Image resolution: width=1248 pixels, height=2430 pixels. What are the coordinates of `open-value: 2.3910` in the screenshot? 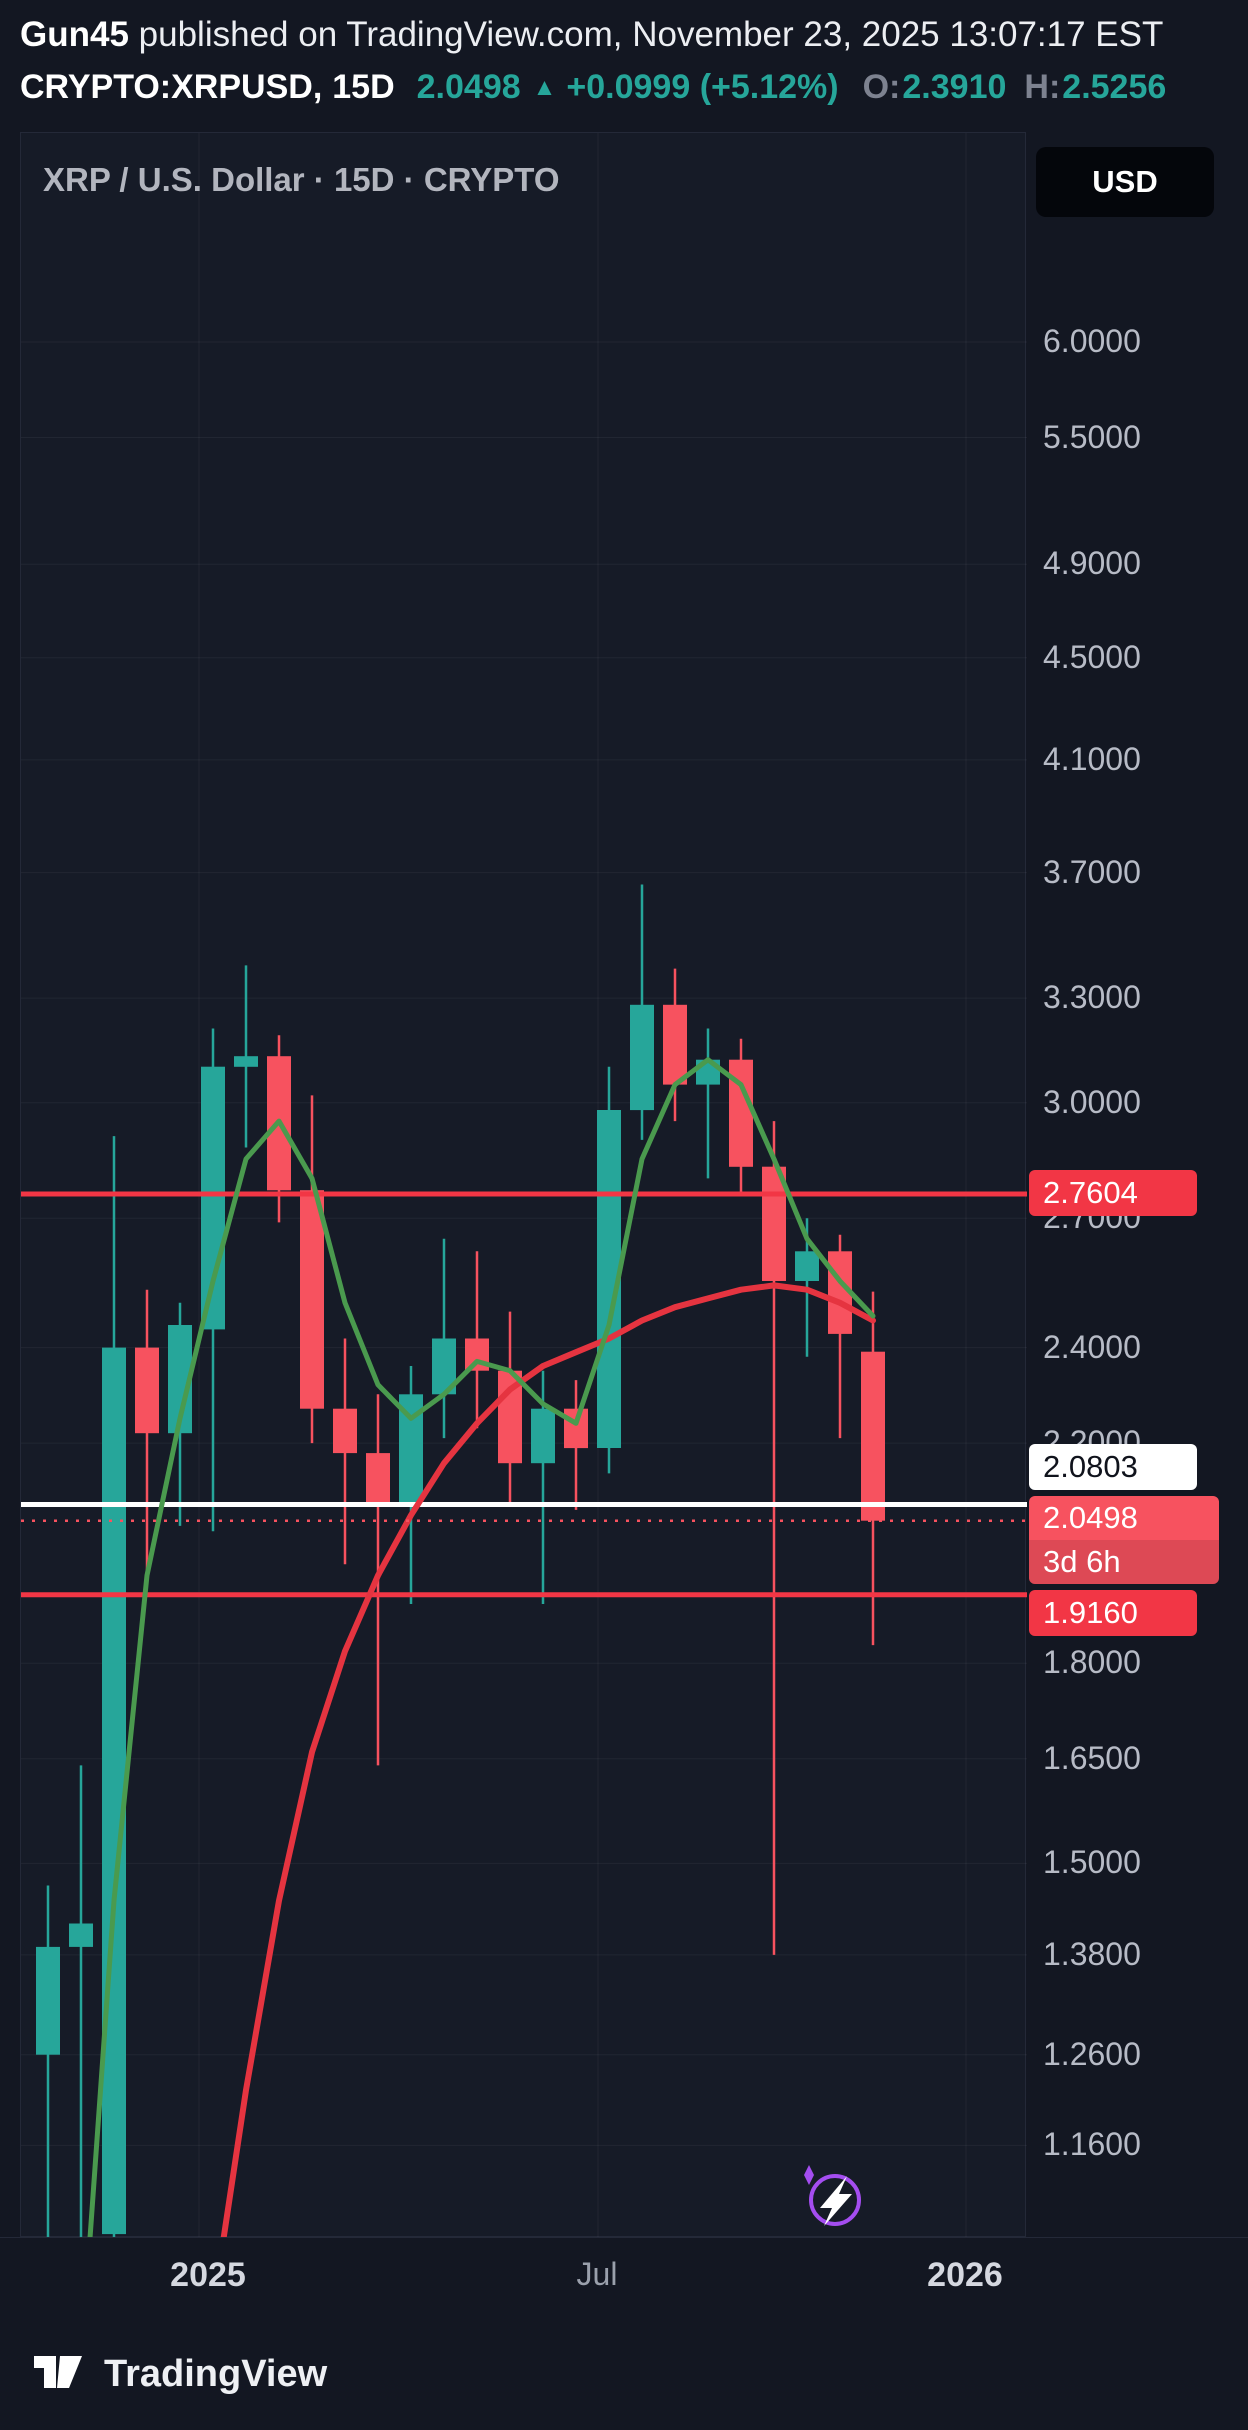 It's located at (954, 87).